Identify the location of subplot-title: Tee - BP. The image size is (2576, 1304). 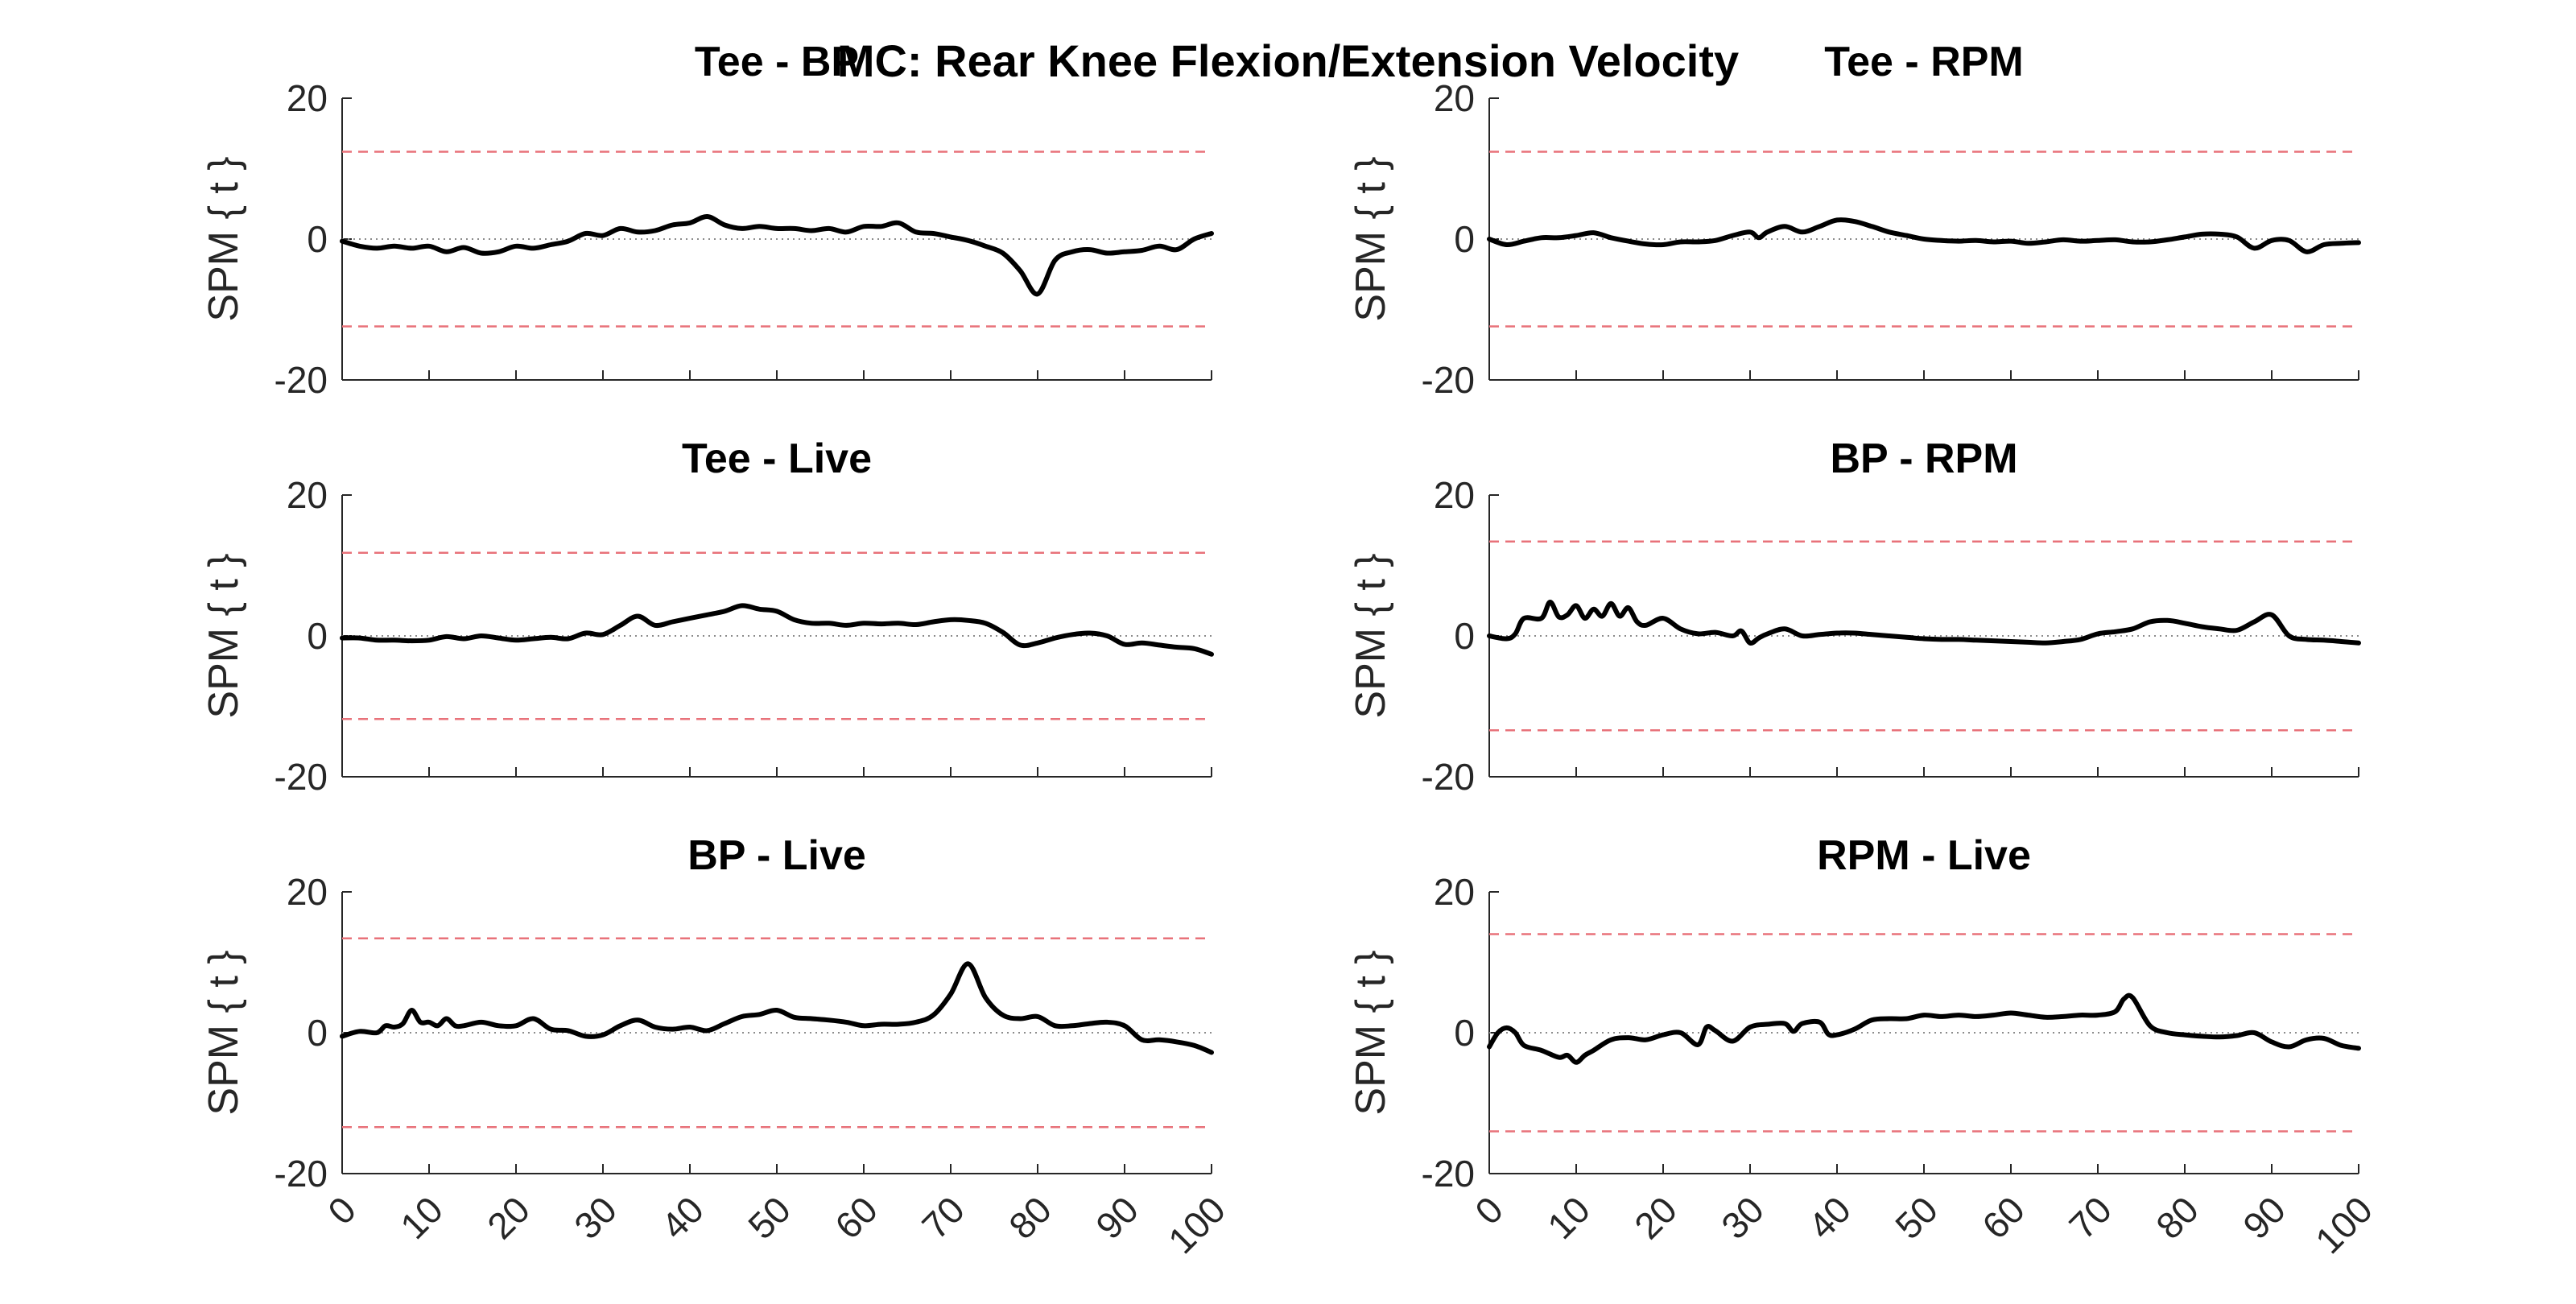
(777, 62).